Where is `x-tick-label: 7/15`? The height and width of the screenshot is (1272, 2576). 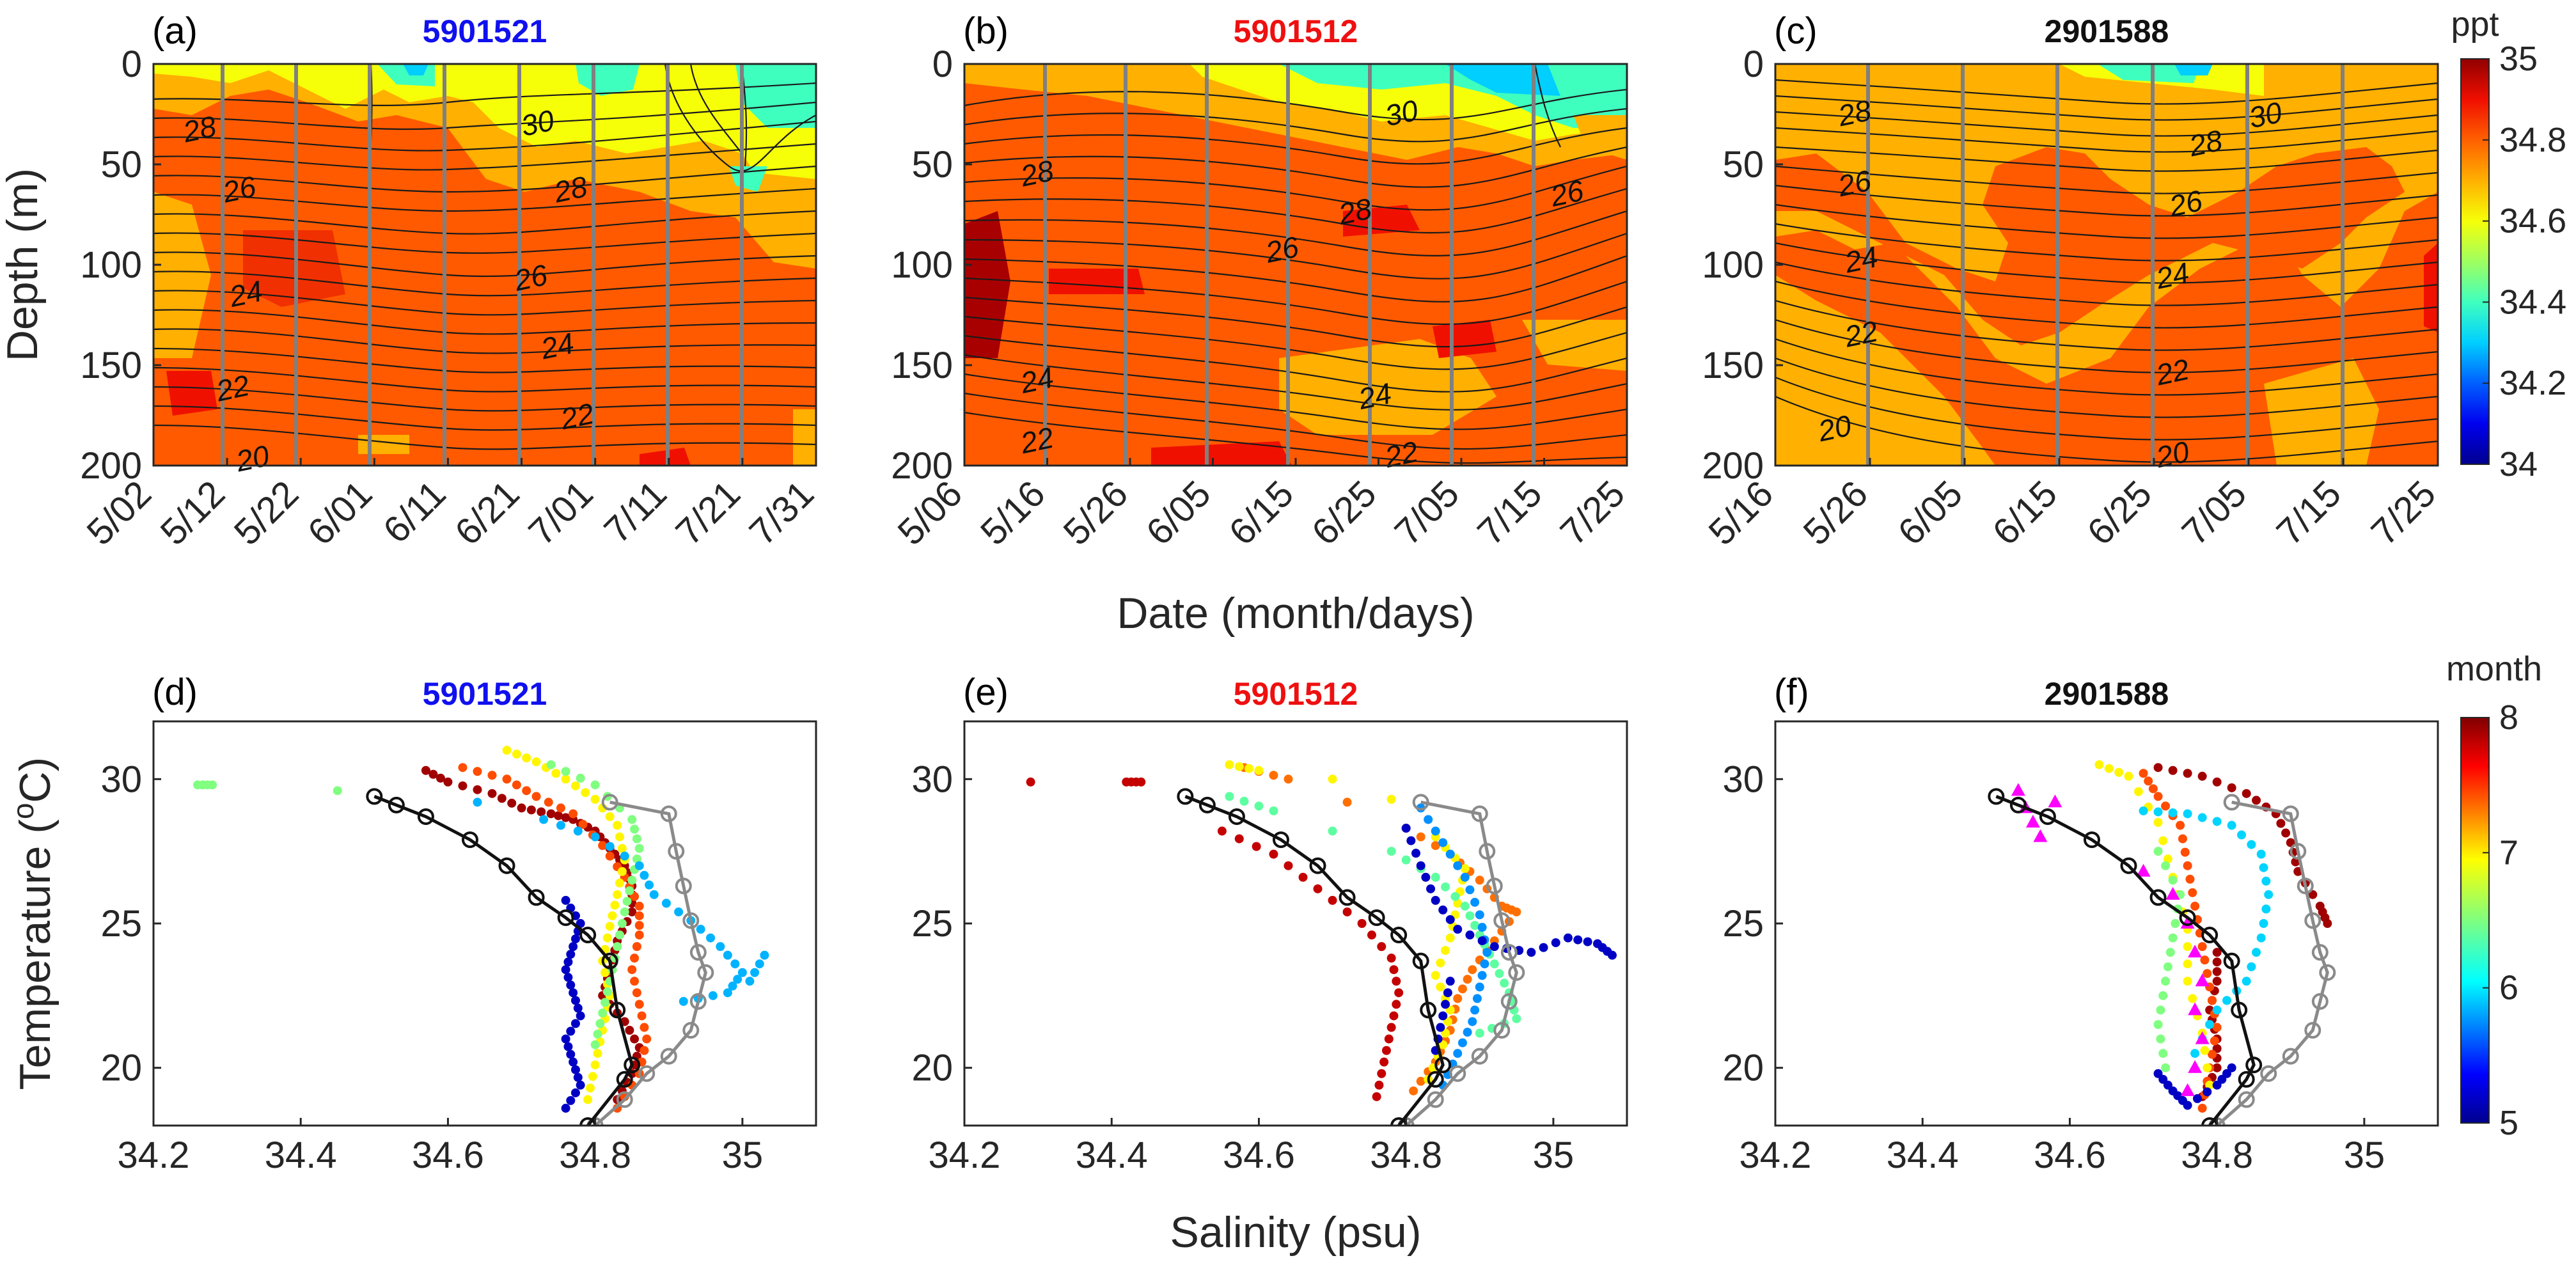
x-tick-label: 7/15 is located at coordinates (2308, 513).